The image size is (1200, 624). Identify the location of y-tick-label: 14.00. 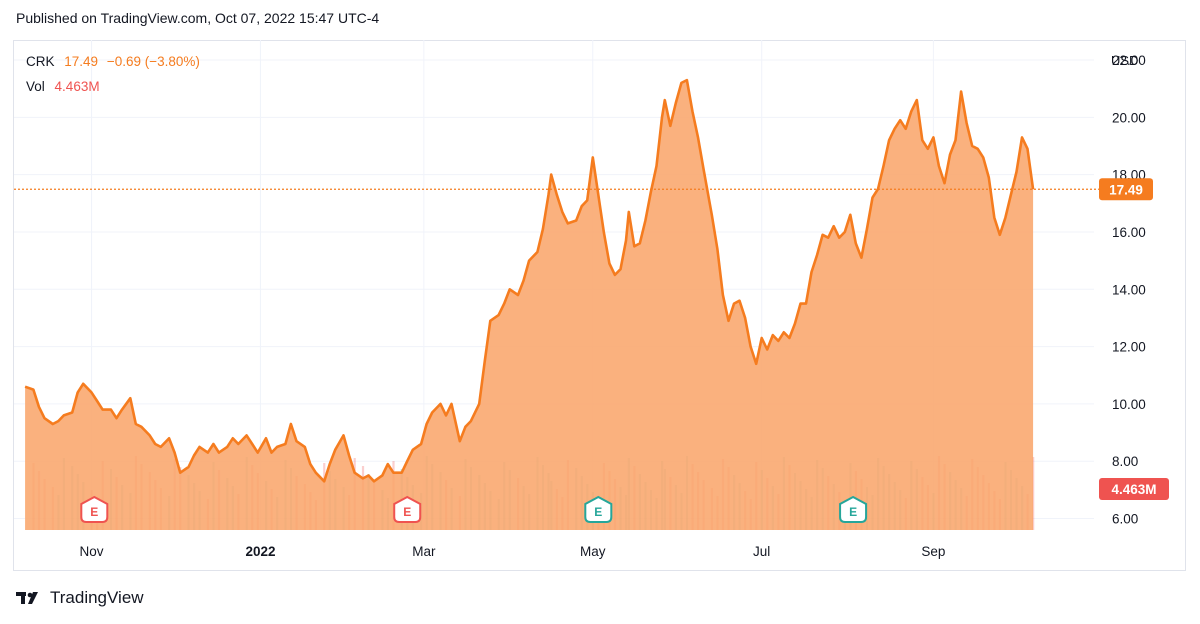
(1129, 289).